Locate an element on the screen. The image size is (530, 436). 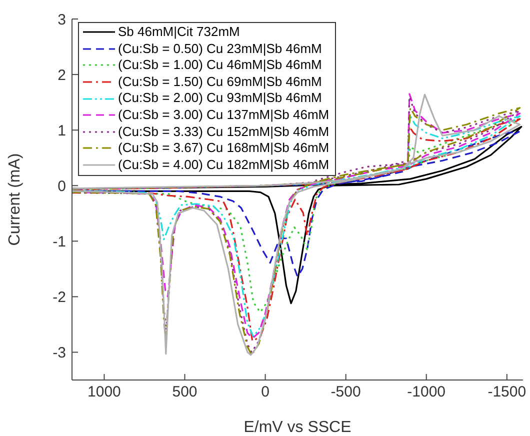
x-tick-label: -1000 is located at coordinates (426, 392).